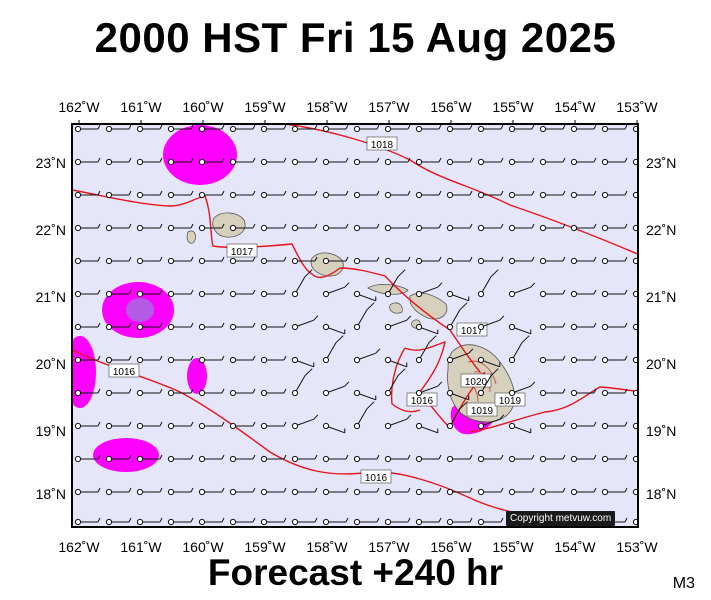 The width and height of the screenshot is (711, 600). Describe the element at coordinates (265, 107) in the screenshot. I see `lon-label-top: 159˚W` at that location.